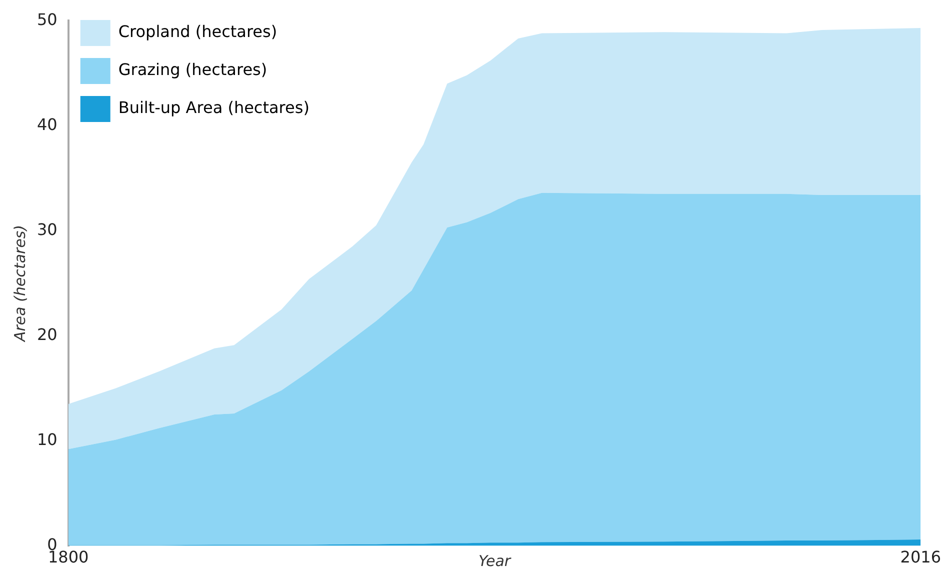  Describe the element at coordinates (47, 439) in the screenshot. I see `y-tick-label: 10` at that location.